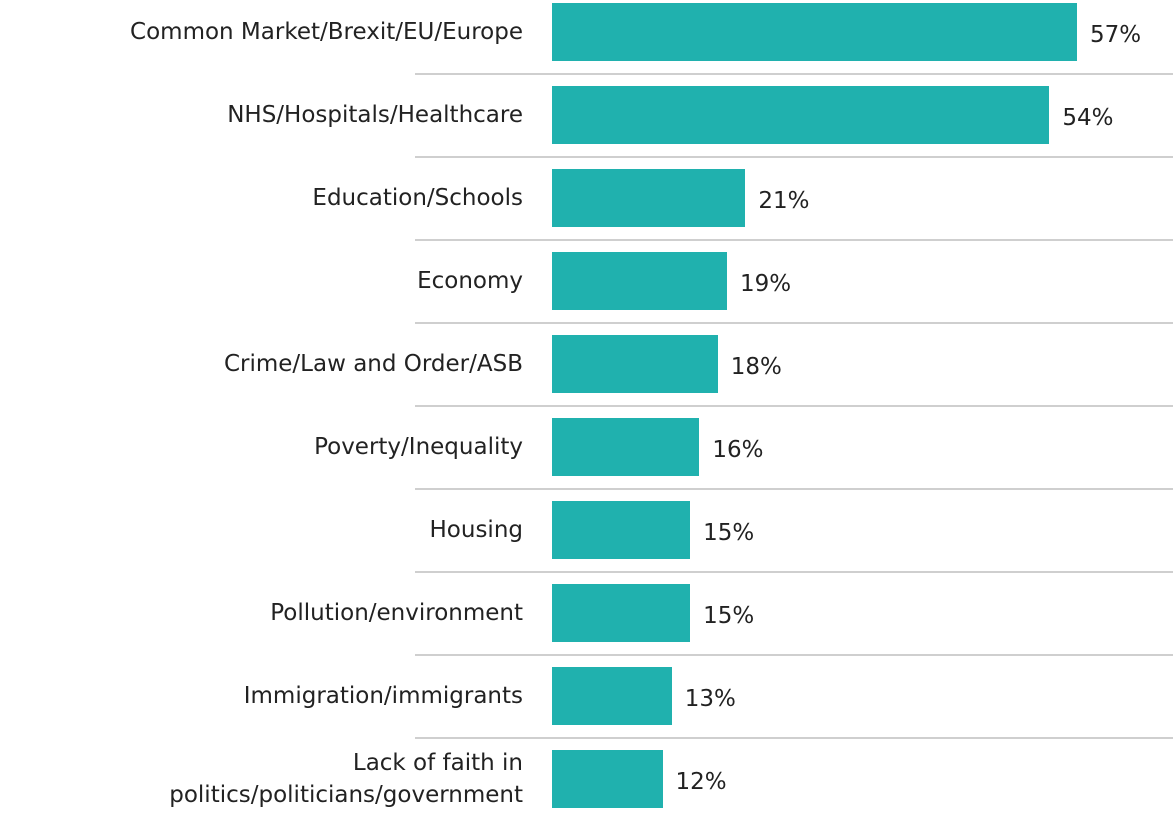 Image resolution: width=1173 pixels, height=819 pixels. Describe the element at coordinates (1088, 118) in the screenshot. I see `value-label: 54%` at that location.